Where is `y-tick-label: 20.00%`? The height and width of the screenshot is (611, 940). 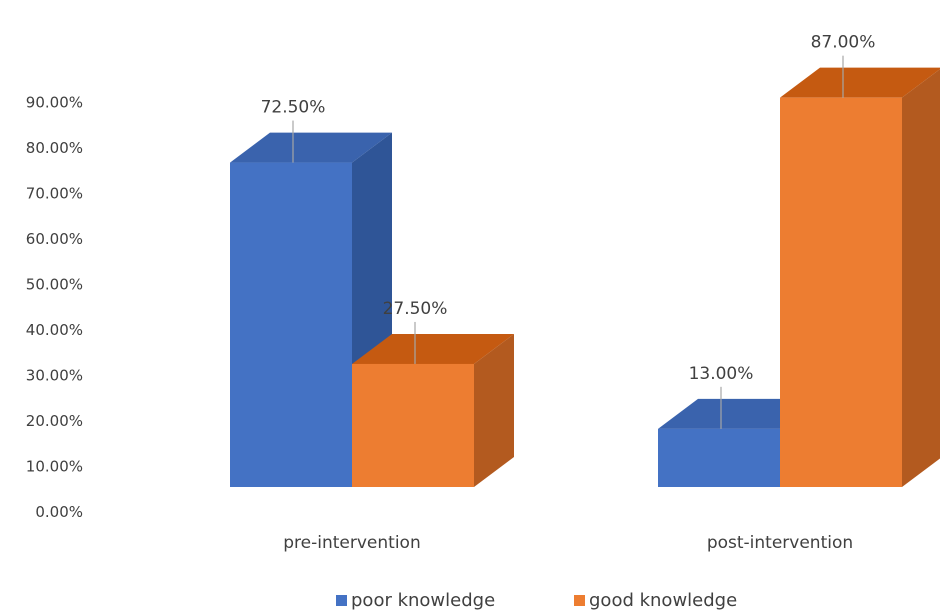
y-tick-label: 20.00% is located at coordinates (54, 421).